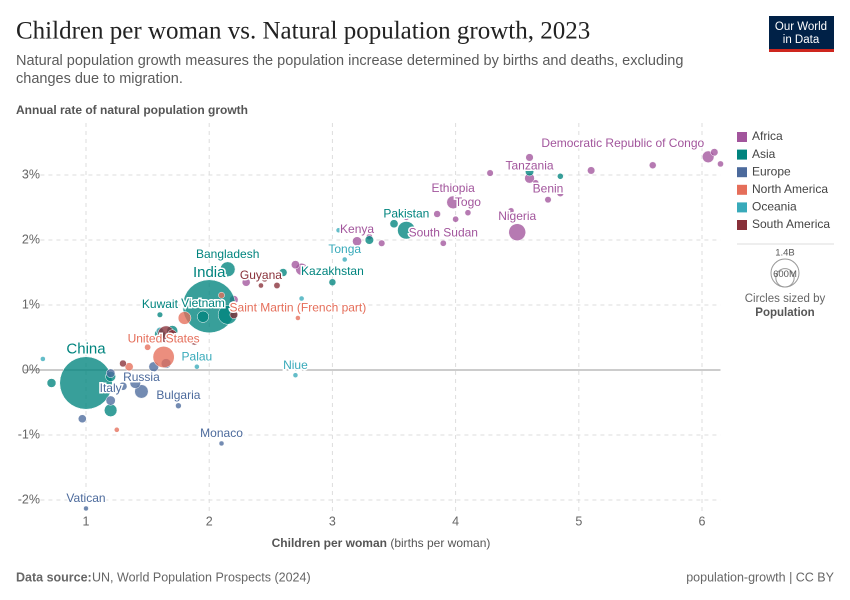  Describe the element at coordinates (86, 349) in the screenshot. I see `point-label: China` at that location.